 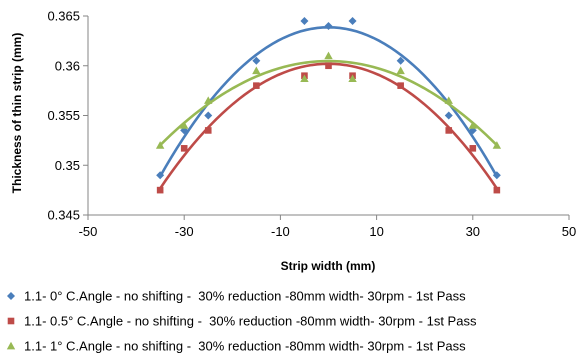 I want to click on x-tick-label: -10, so click(x=280, y=231).